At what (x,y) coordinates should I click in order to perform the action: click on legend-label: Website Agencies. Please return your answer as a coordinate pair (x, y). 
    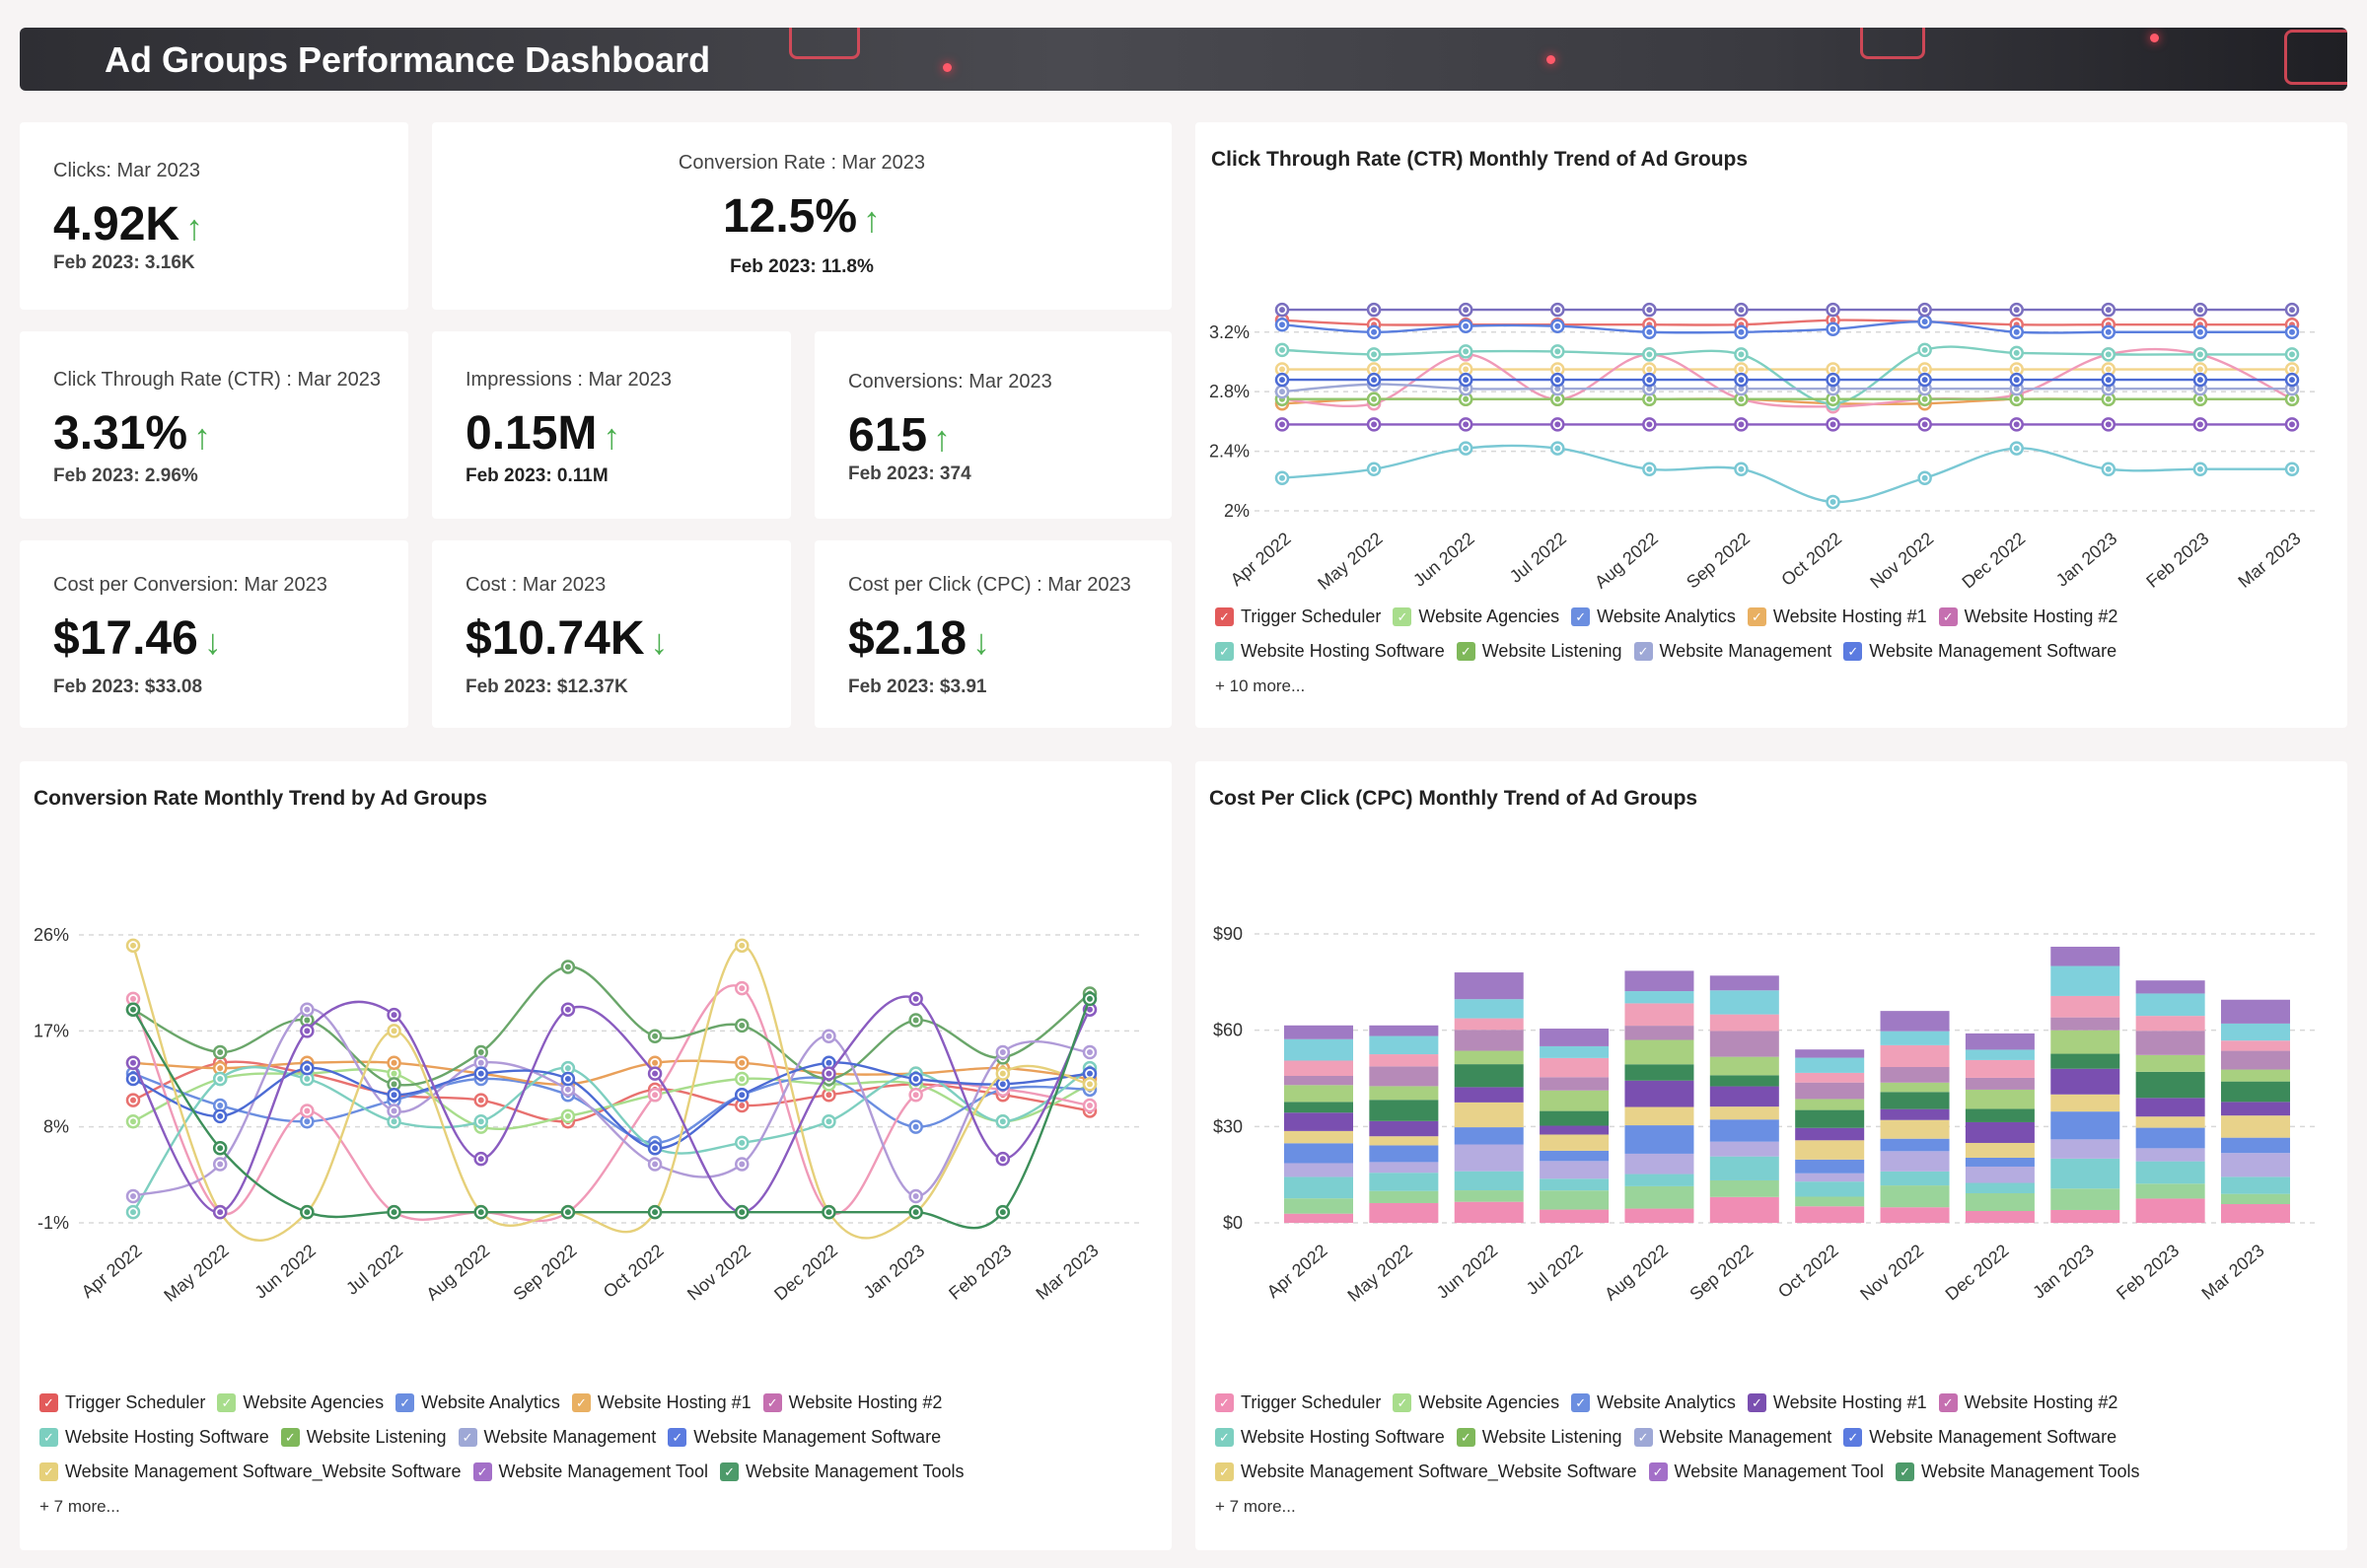
    Looking at the image, I should click on (1489, 1402).